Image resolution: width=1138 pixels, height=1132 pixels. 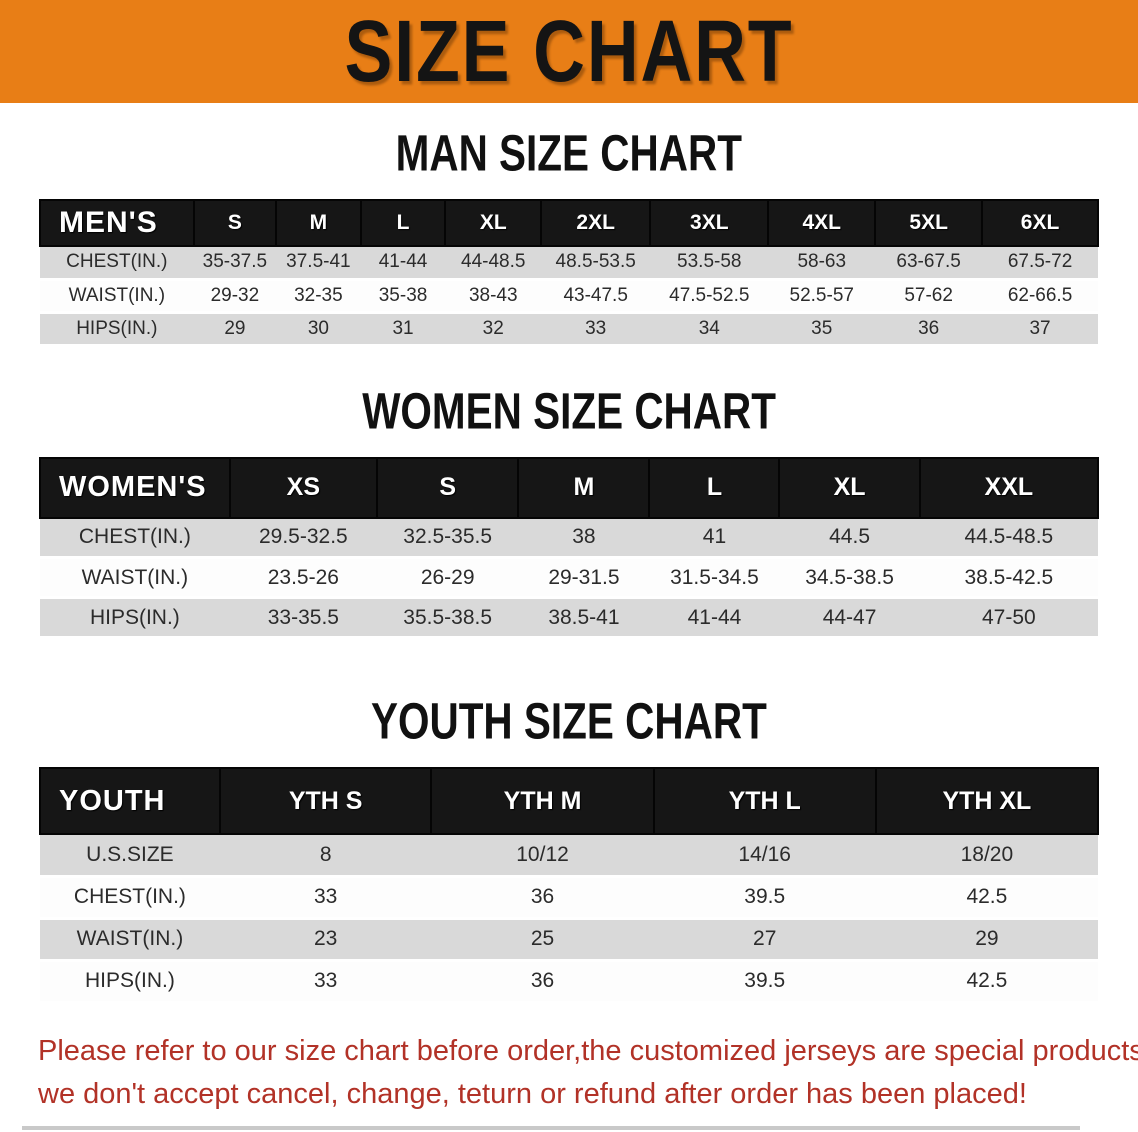 I want to click on youth-hips-row: HIPS(IN.) 33 36 39.5 42.5, so click(x=569, y=982).